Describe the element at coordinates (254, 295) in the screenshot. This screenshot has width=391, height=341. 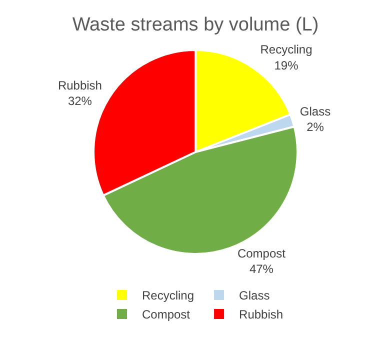
I see `legend-label: Glass` at that location.